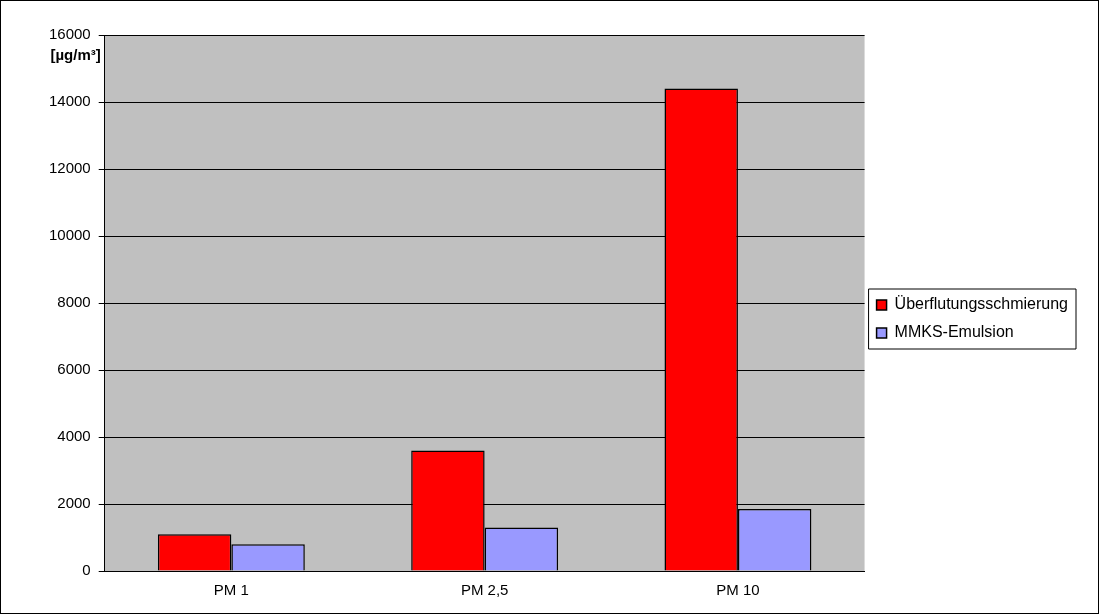 This screenshot has height=614, width=1099. What do you see at coordinates (69, 235) in the screenshot?
I see `y-tick-label: 10000` at bounding box center [69, 235].